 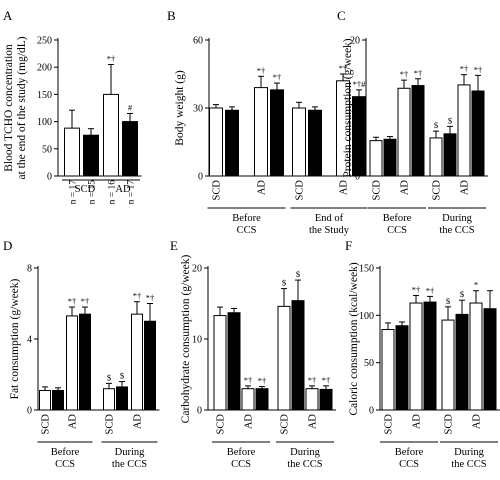 I want to click on y-tick-label: 30, so click(x=198, y=109).